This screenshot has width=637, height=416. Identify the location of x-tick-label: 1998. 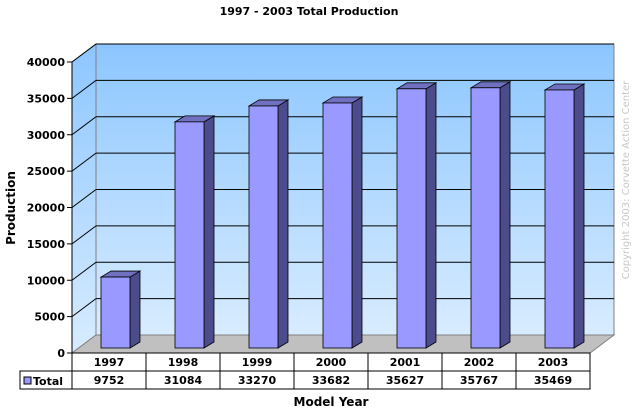
(183, 362).